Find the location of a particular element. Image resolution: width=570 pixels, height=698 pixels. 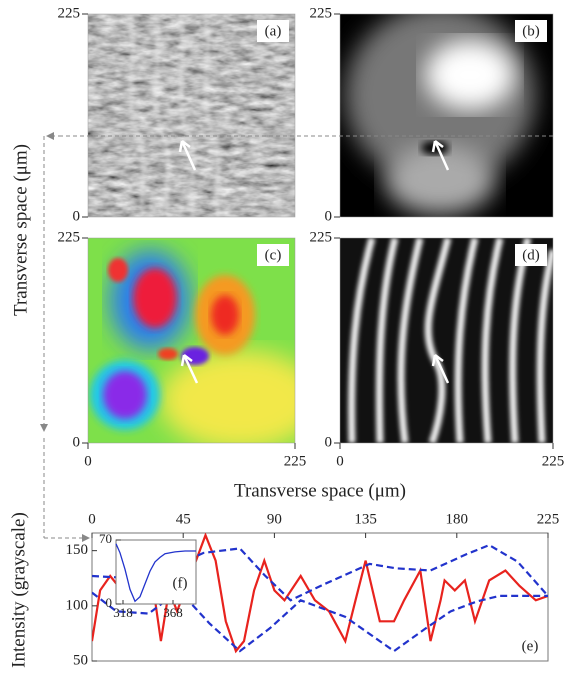

x-axis-label: Transverse space (μm) is located at coordinates (320, 490).